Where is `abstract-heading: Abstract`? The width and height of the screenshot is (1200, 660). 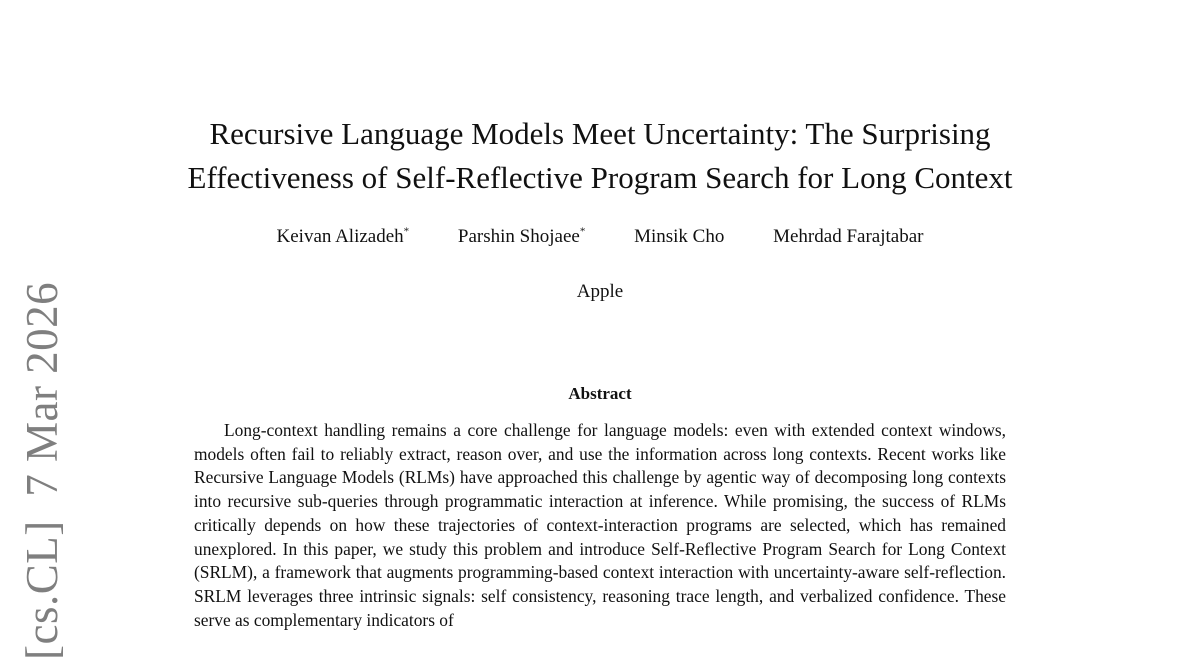 abstract-heading: Abstract is located at coordinates (600, 393).